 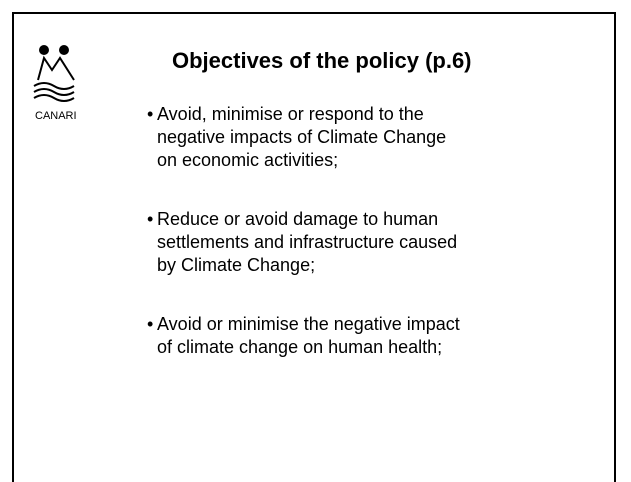 What do you see at coordinates (56, 116) in the screenshot?
I see `logo-text: CANARI` at bounding box center [56, 116].